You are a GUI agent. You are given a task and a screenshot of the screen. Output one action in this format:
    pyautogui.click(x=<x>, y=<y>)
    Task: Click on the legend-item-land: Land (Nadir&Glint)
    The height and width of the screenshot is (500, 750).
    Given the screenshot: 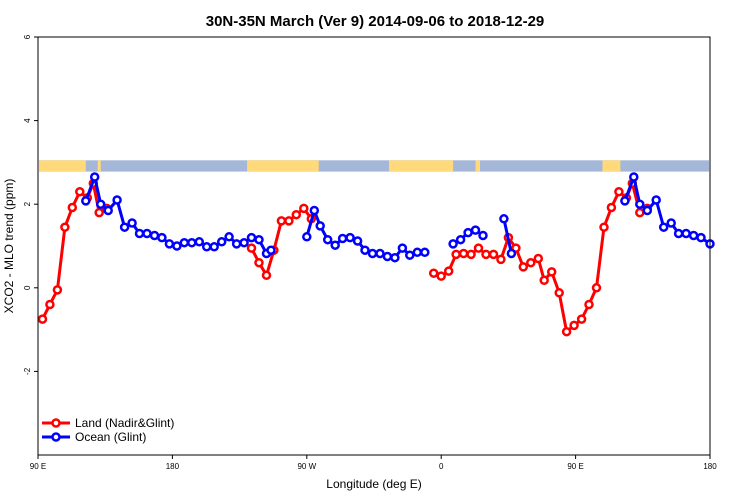 What is the action you would take?
    pyautogui.click(x=108, y=423)
    